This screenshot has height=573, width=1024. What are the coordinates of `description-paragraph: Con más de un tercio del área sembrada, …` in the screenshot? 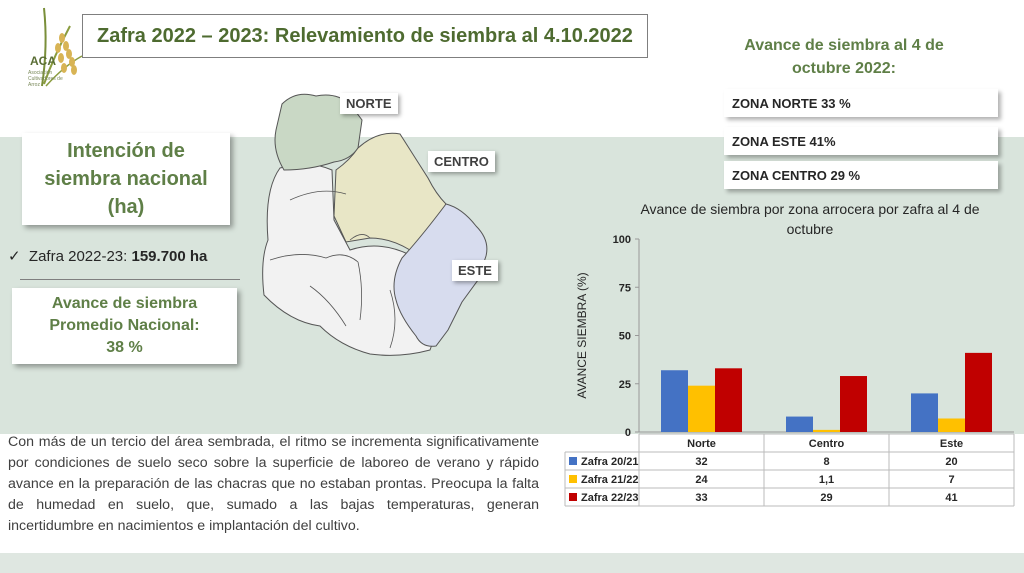 It's located at (273, 484).